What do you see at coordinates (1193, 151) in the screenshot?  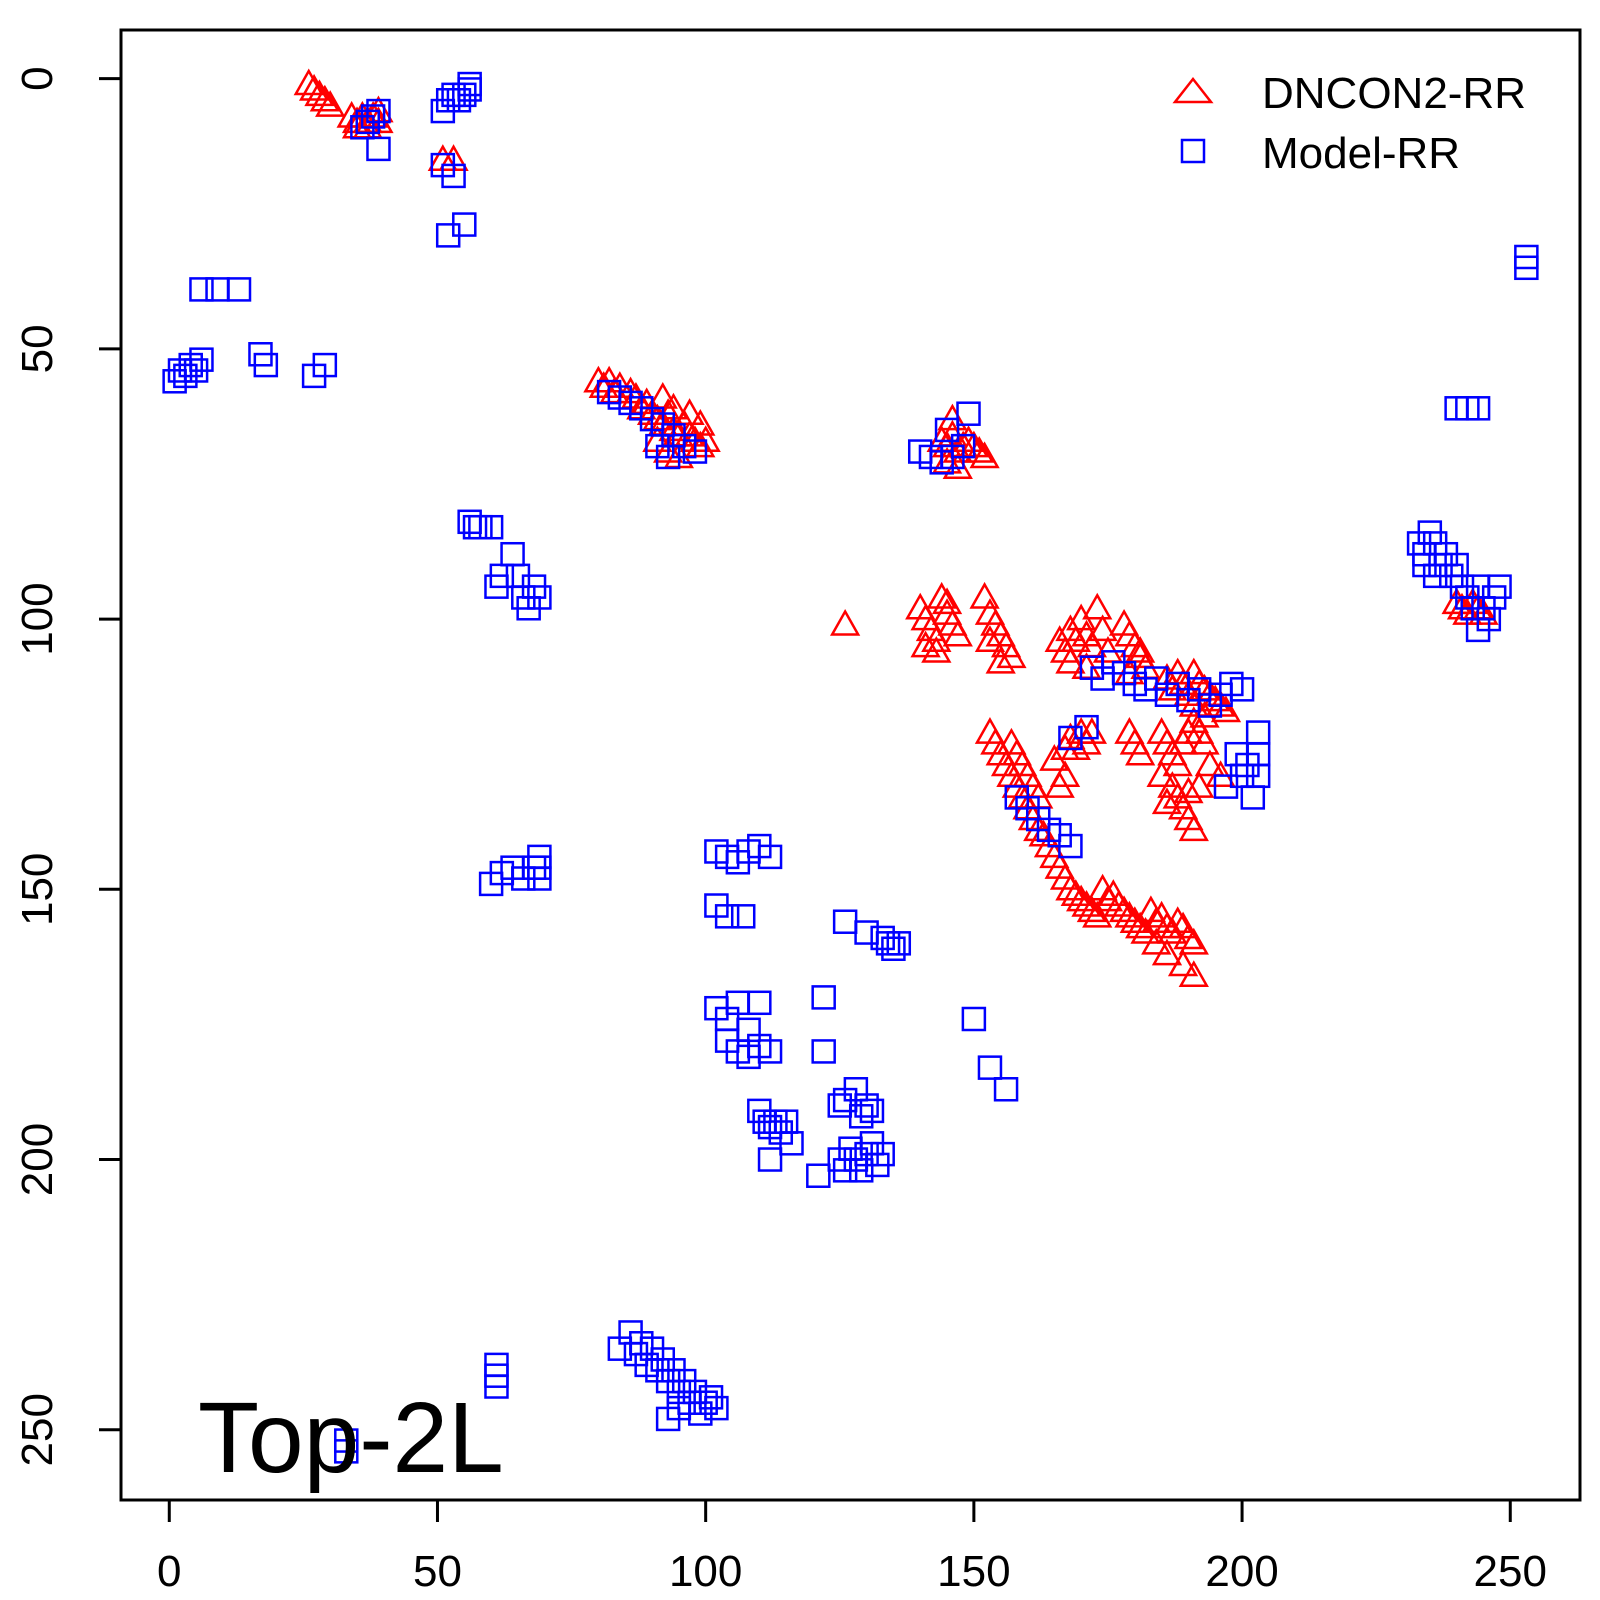 I see `legend-marker-model-rr` at bounding box center [1193, 151].